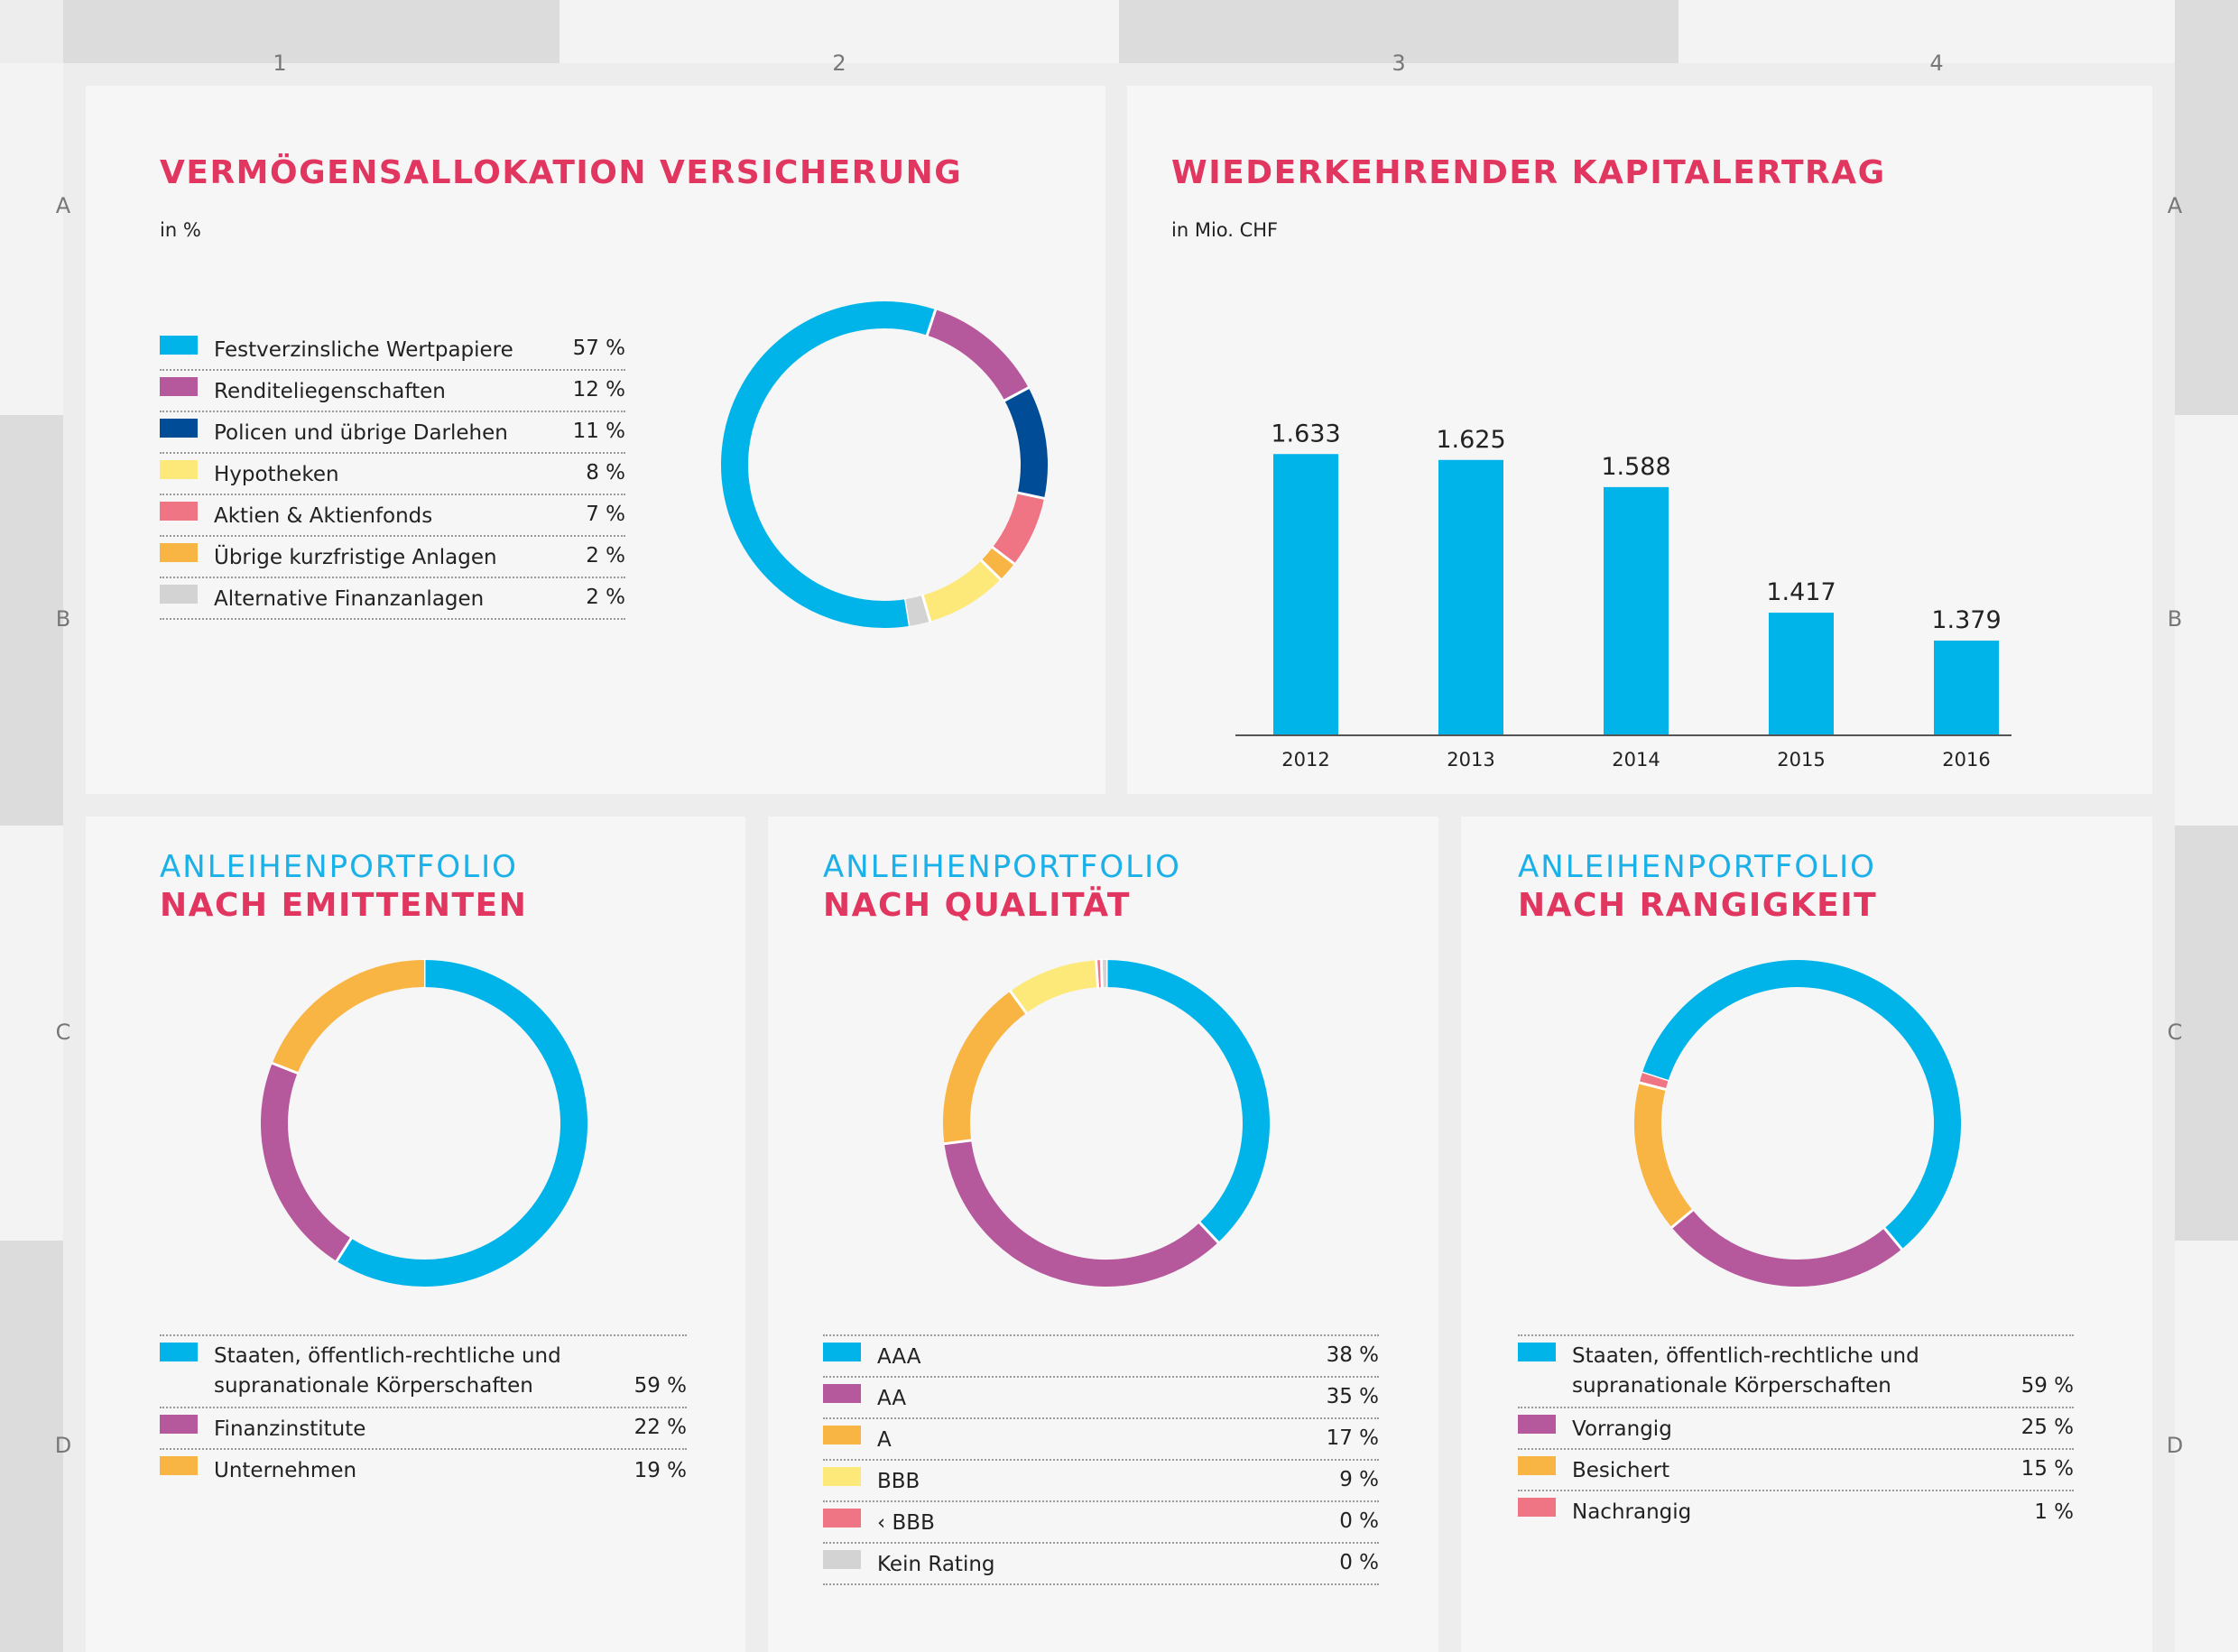 The height and width of the screenshot is (1652, 2238). Describe the element at coordinates (1936, 63) in the screenshot. I see `grid-col-label-4: 4` at that location.